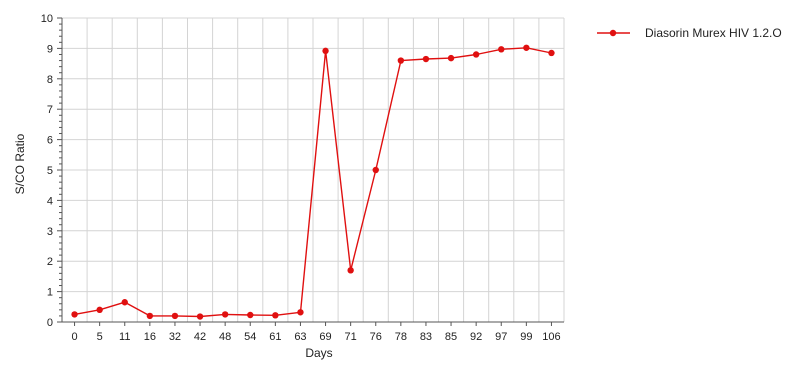 Image resolution: width=806 pixels, height=366 pixels. Describe the element at coordinates (50, 80) in the screenshot. I see `y-tick-label: 8` at that location.